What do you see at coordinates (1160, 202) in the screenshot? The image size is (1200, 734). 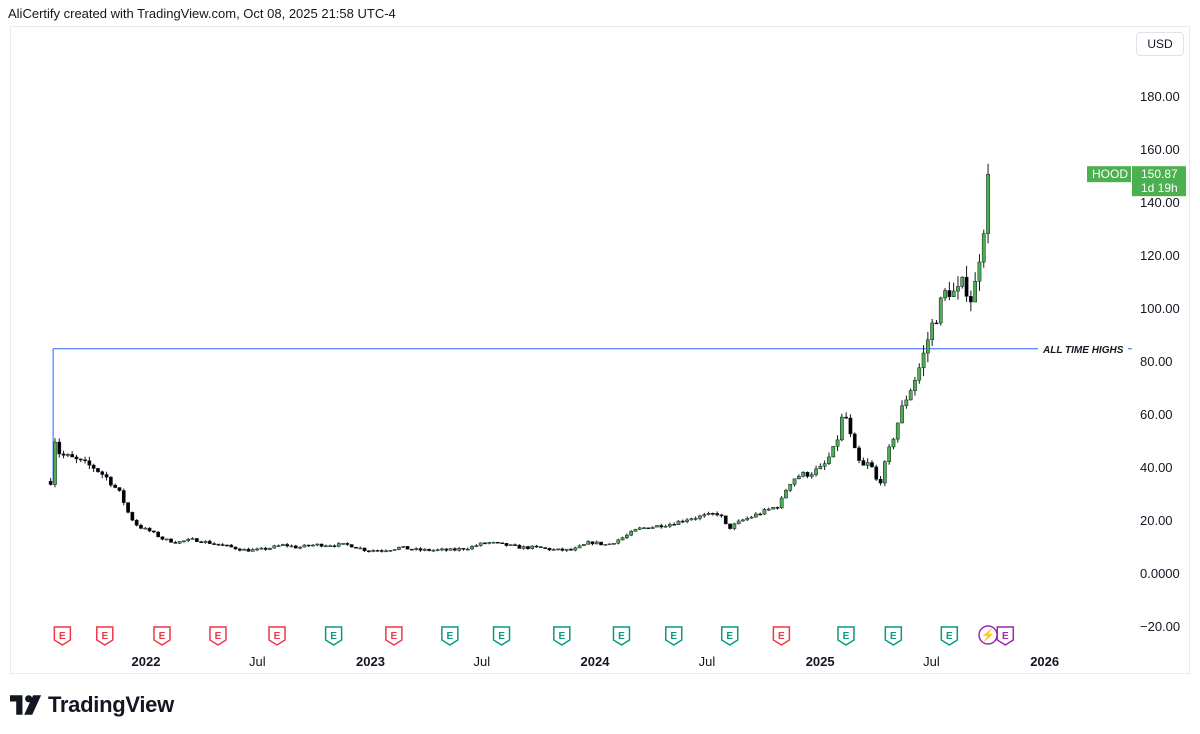 I see `y-tick-label: 140.00` at bounding box center [1160, 202].